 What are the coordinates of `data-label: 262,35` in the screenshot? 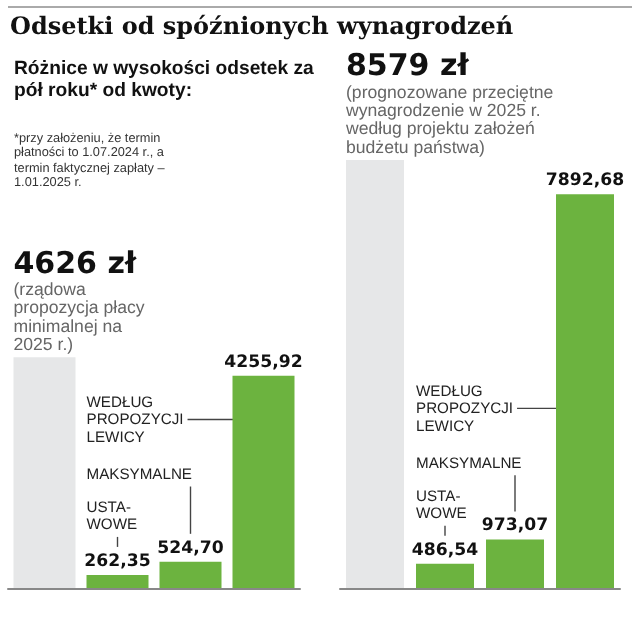 It's located at (117, 561).